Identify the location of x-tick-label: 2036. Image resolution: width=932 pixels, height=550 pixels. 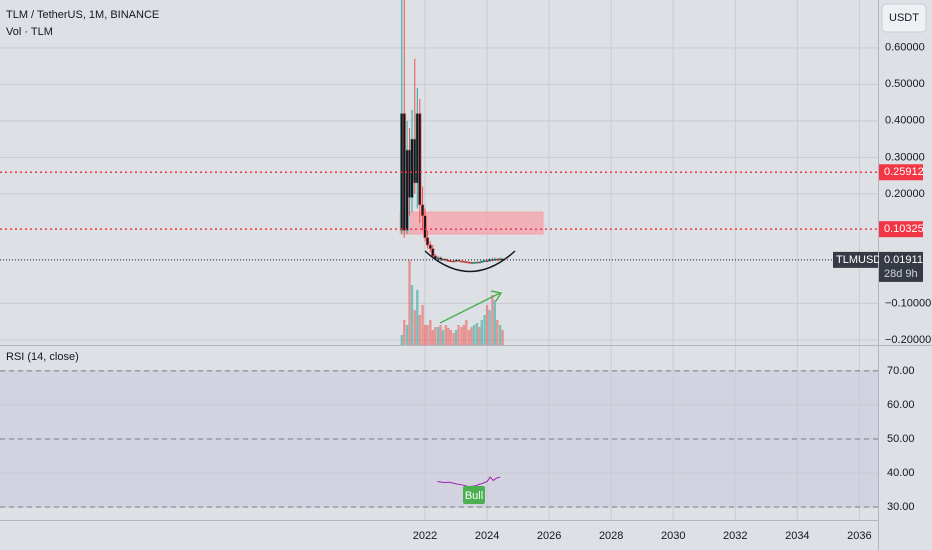
(859, 536).